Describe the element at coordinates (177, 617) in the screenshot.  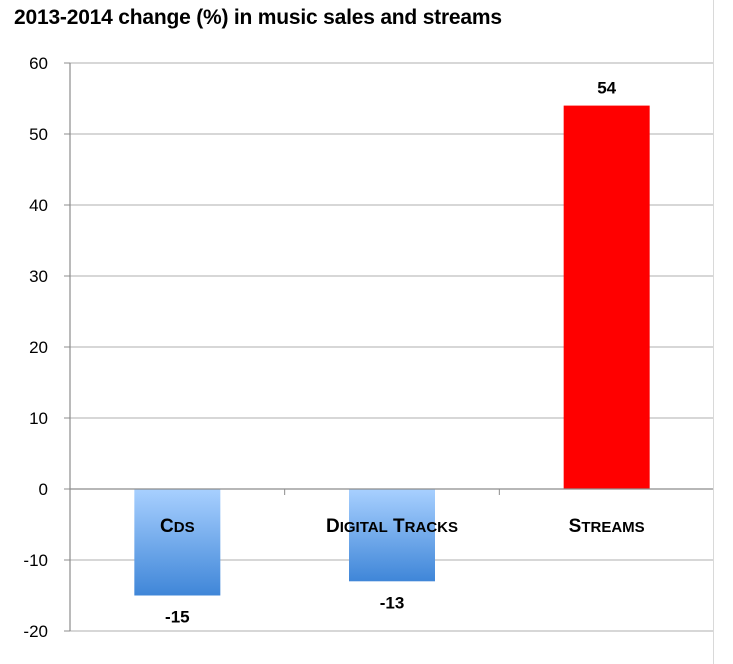
I see `data-label: -15` at that location.